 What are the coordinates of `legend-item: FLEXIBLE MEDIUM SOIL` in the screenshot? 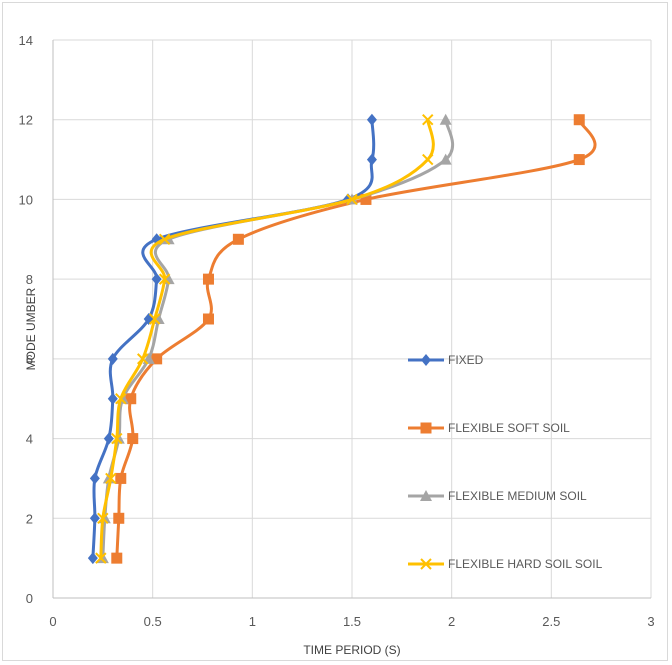 It's located at (497, 496).